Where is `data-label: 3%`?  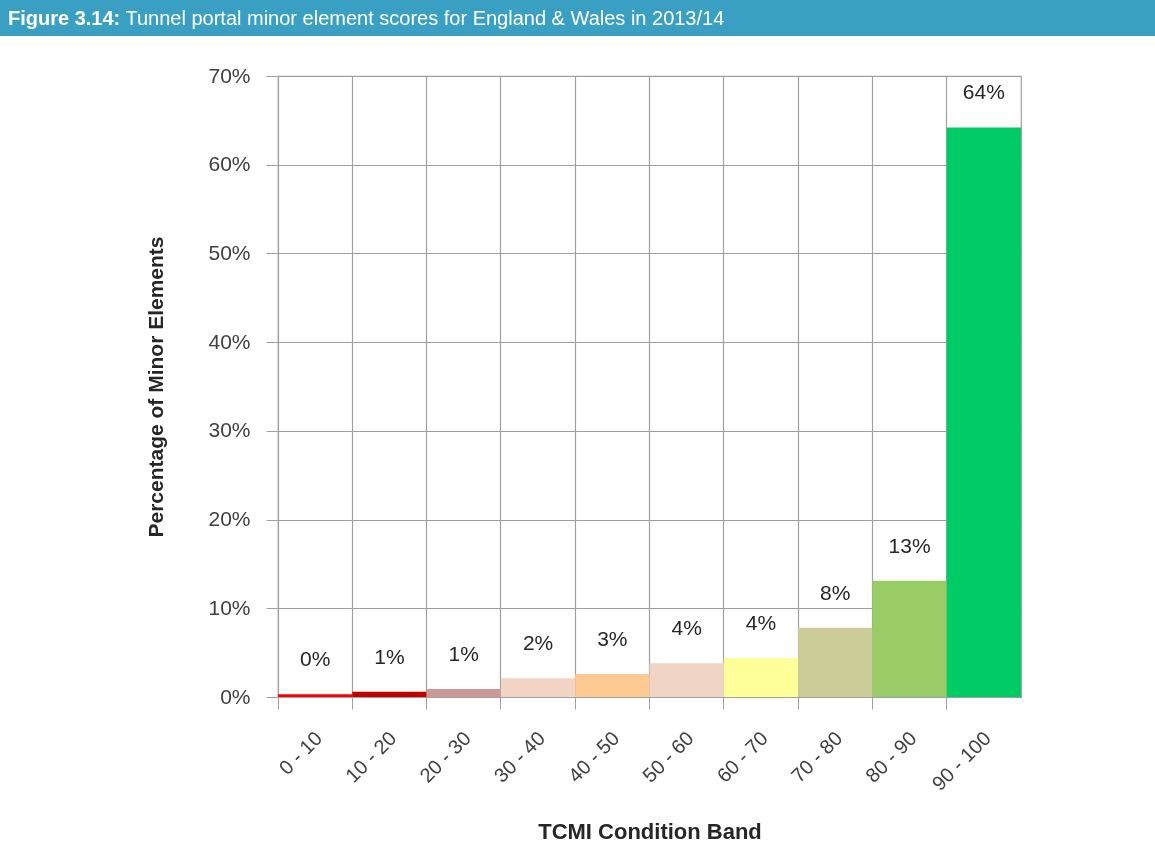 data-label: 3% is located at coordinates (612, 638).